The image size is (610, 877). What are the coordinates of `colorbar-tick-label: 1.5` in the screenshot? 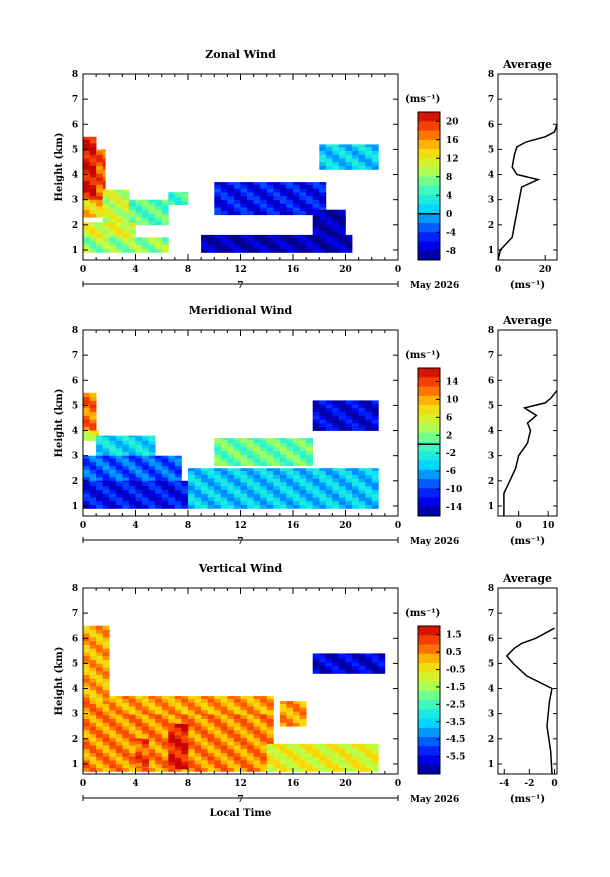 It's located at (454, 636).